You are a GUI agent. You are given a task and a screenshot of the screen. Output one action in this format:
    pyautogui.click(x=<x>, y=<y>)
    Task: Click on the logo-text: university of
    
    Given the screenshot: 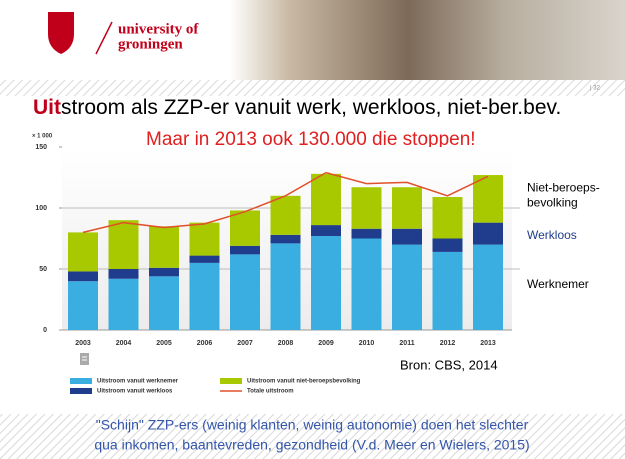 What is the action you would take?
    pyautogui.click(x=158, y=29)
    